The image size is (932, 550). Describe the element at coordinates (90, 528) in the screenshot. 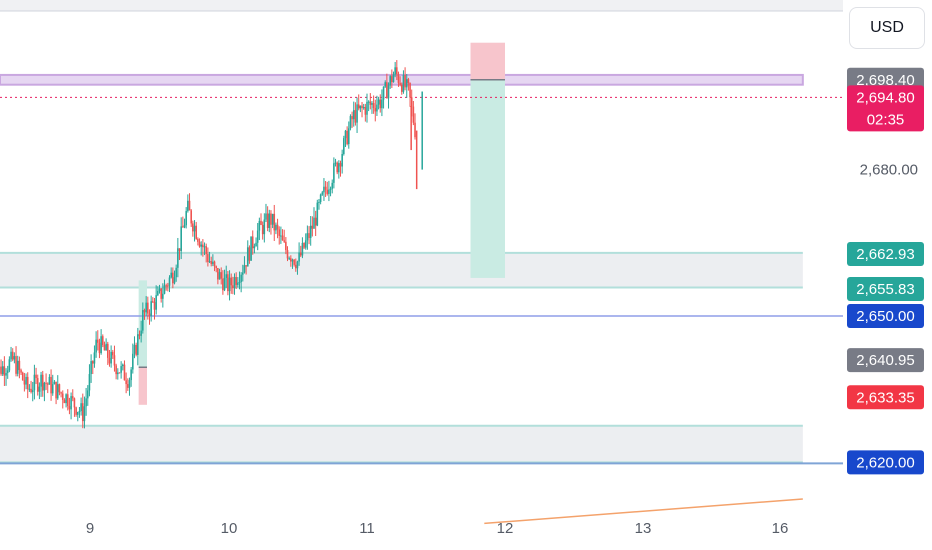

I see `x-tick-label: 9` at that location.